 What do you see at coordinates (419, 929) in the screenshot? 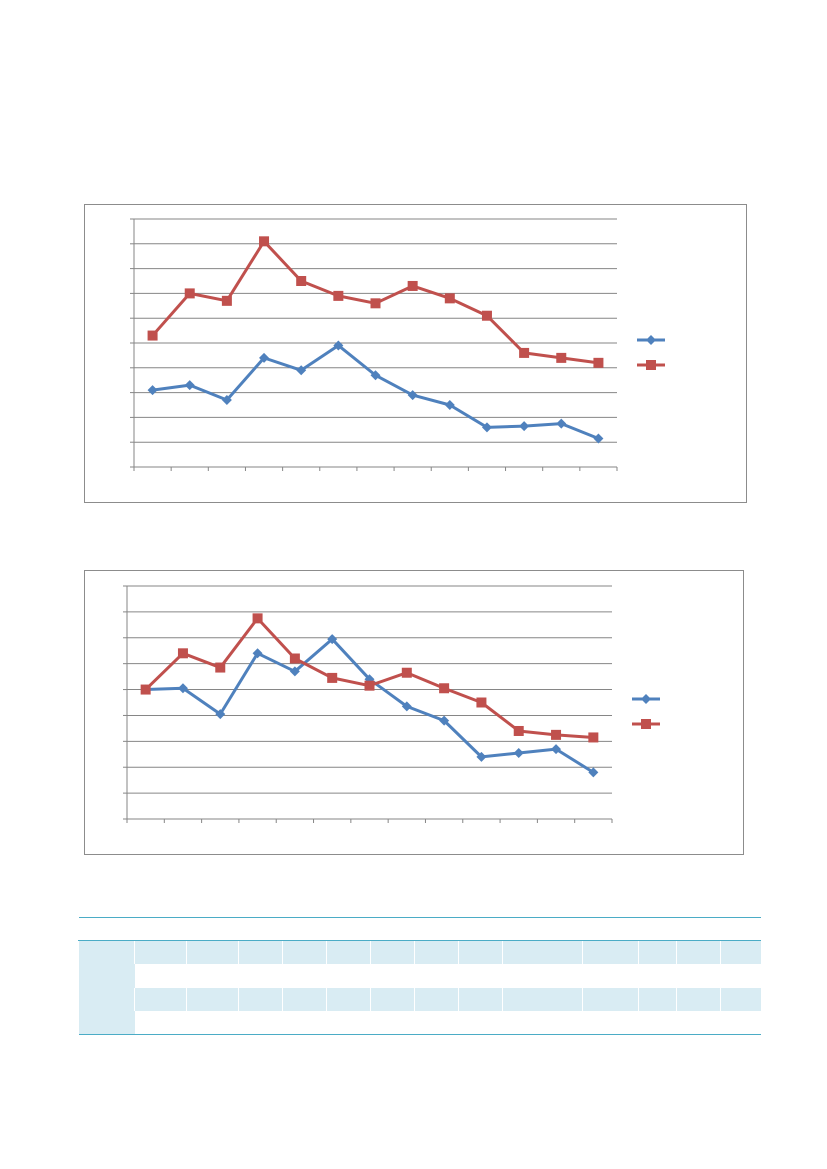
I see `table-header-row` at bounding box center [419, 929].